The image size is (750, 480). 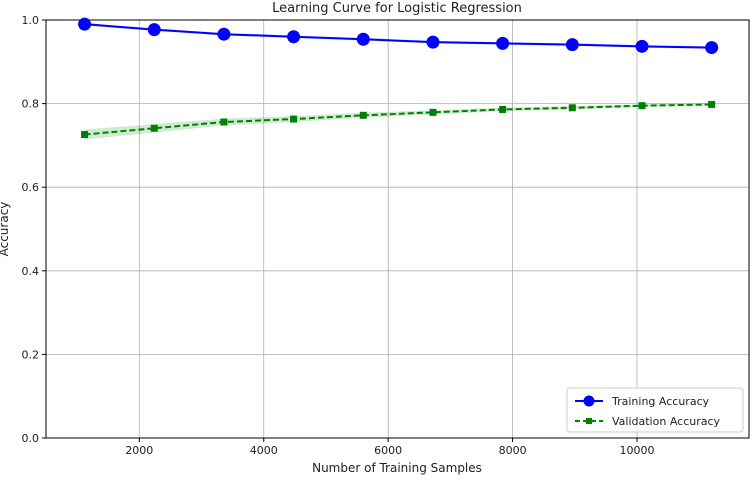 I want to click on chart-title: Learning Curve for Logistic Regression, so click(x=397, y=8).